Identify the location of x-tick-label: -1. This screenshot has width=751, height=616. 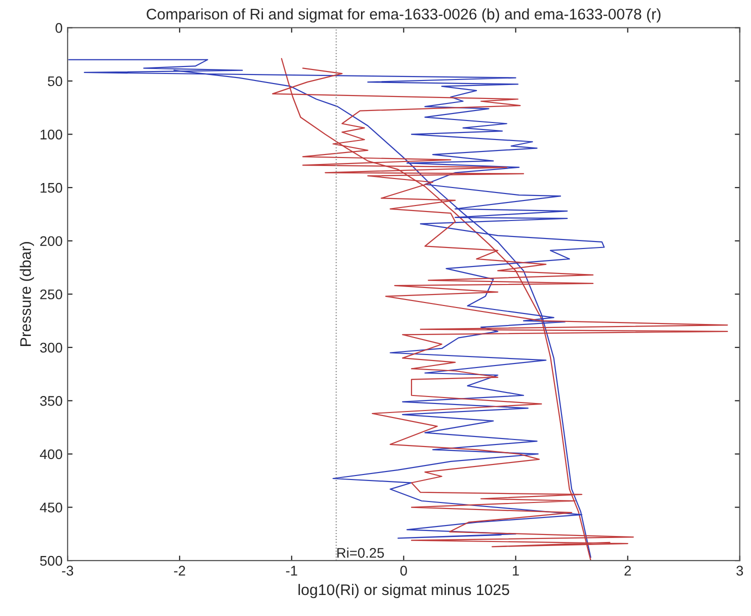
(292, 571).